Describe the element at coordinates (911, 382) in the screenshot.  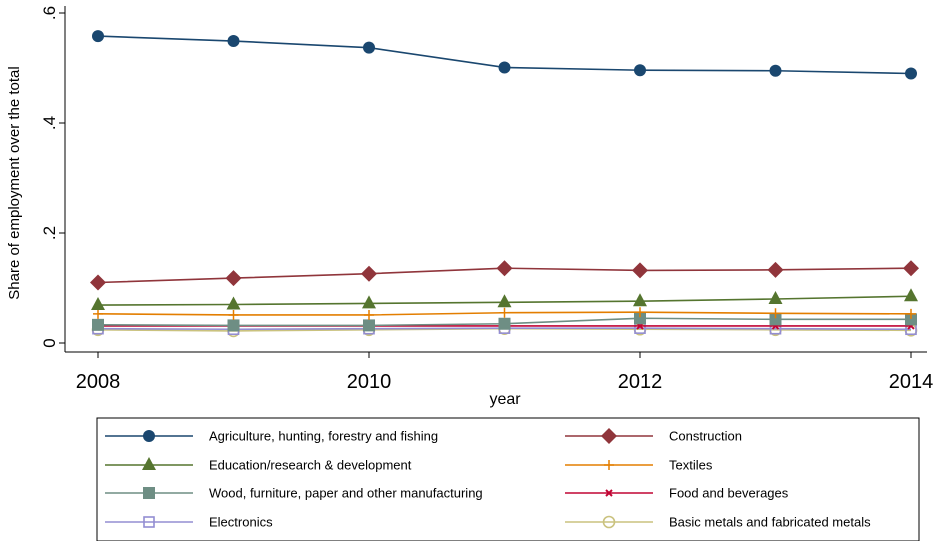
I see `x-tick-label: 2014` at that location.